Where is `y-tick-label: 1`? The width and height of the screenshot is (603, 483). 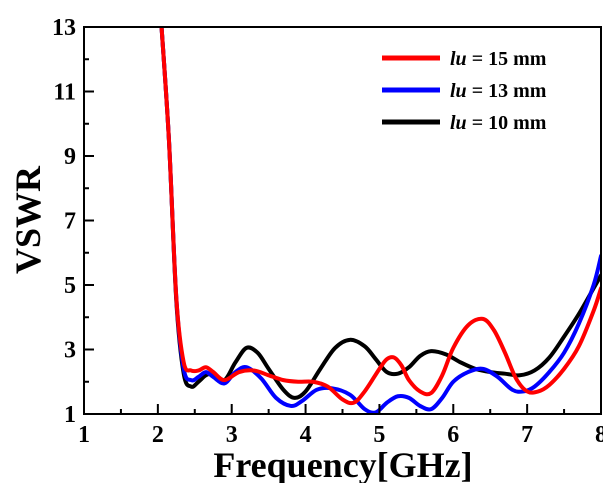 y-tick-label: 1 is located at coordinates (70, 415).